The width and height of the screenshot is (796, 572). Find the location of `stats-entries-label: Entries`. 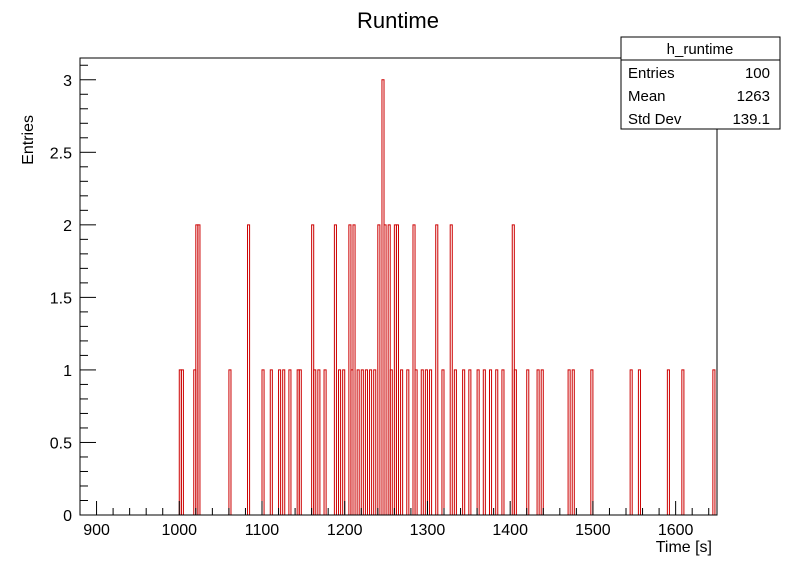

stats-entries-label: Entries is located at coordinates (651, 73).